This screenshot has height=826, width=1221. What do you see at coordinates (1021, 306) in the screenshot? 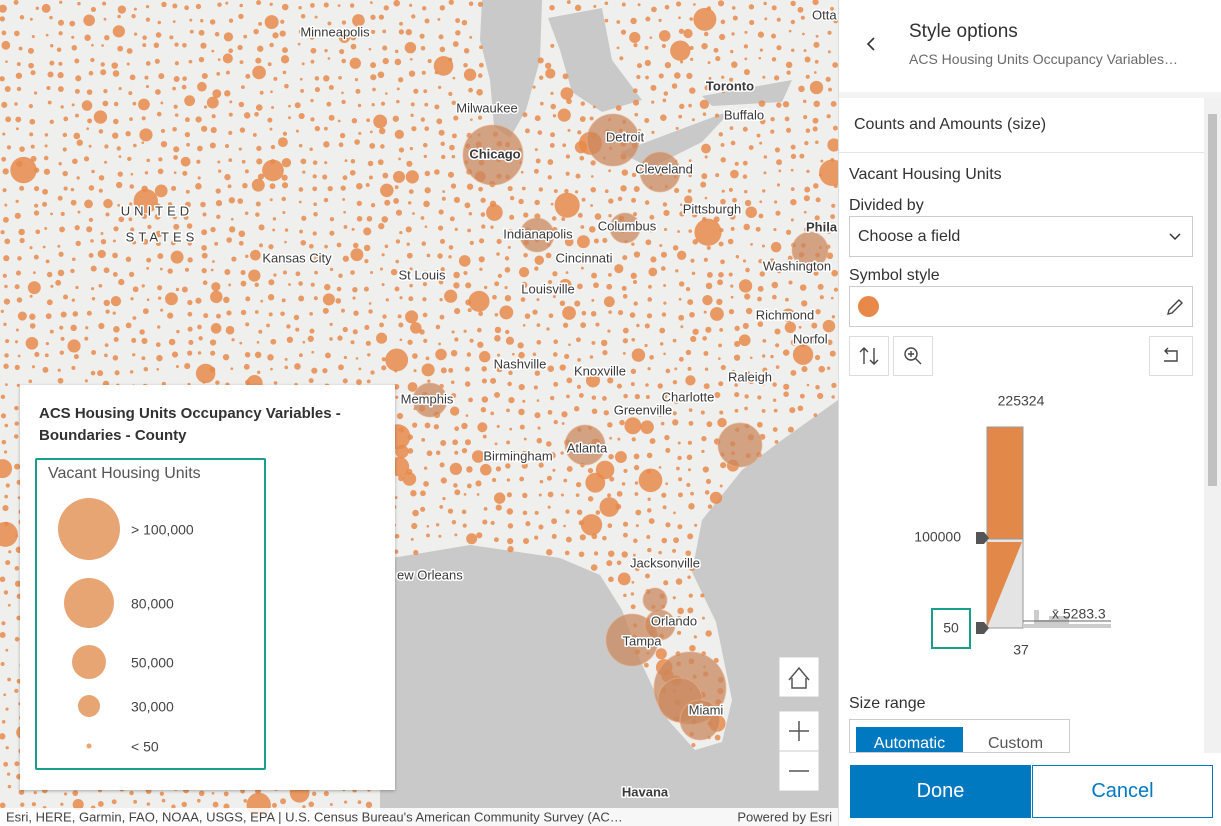
I see `symbol-style` at bounding box center [1021, 306].